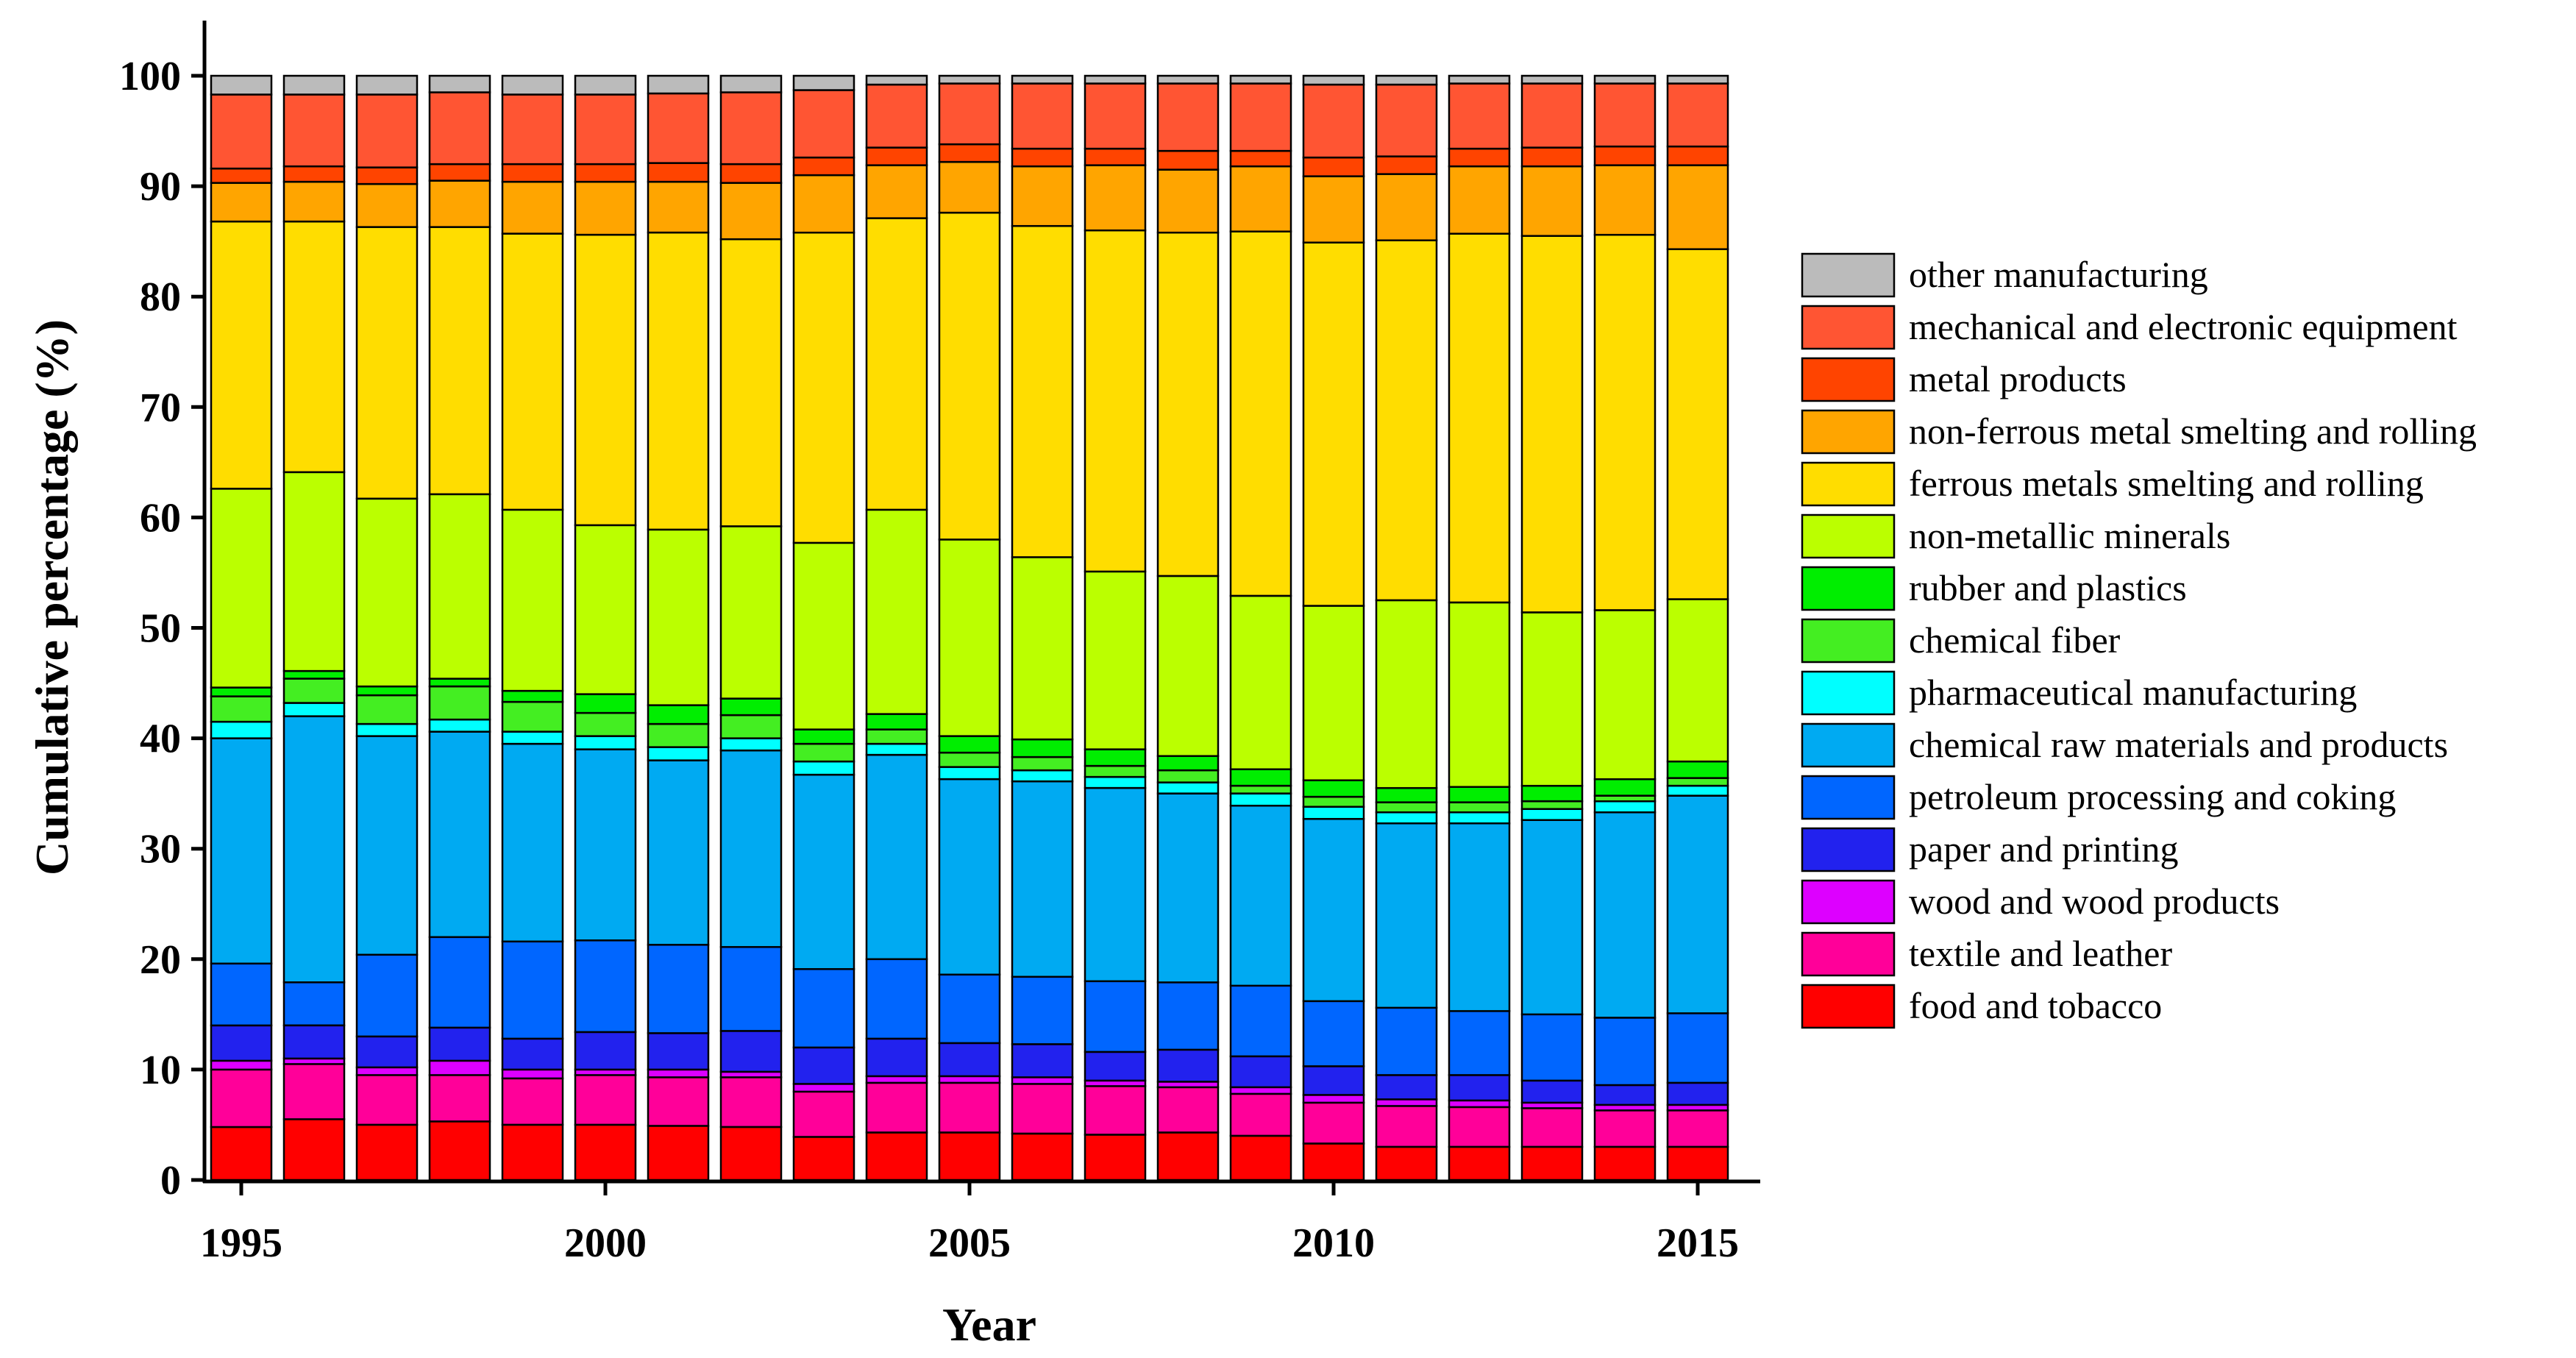 The height and width of the screenshot is (1358, 2576). Describe the element at coordinates (2193, 431) in the screenshot. I see `legend-label-3: non-ferrous metal smelting and rolling` at that location.